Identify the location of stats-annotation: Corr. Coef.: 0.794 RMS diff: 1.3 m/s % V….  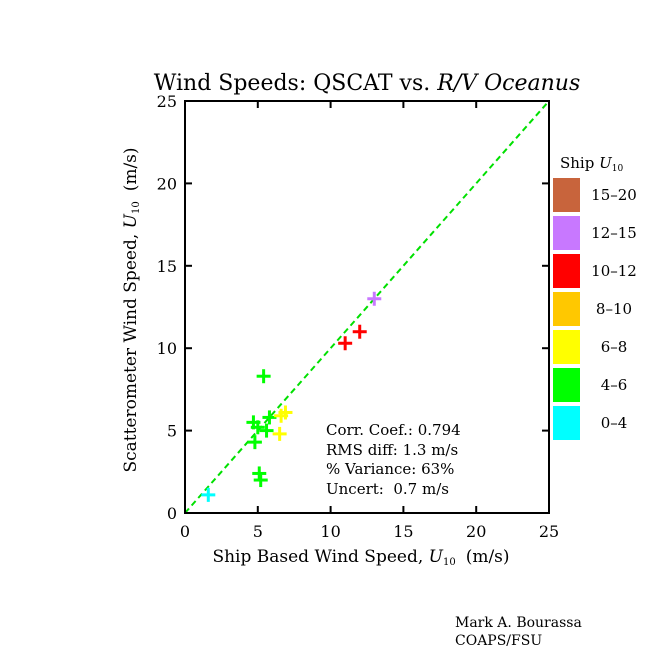
(393, 459).